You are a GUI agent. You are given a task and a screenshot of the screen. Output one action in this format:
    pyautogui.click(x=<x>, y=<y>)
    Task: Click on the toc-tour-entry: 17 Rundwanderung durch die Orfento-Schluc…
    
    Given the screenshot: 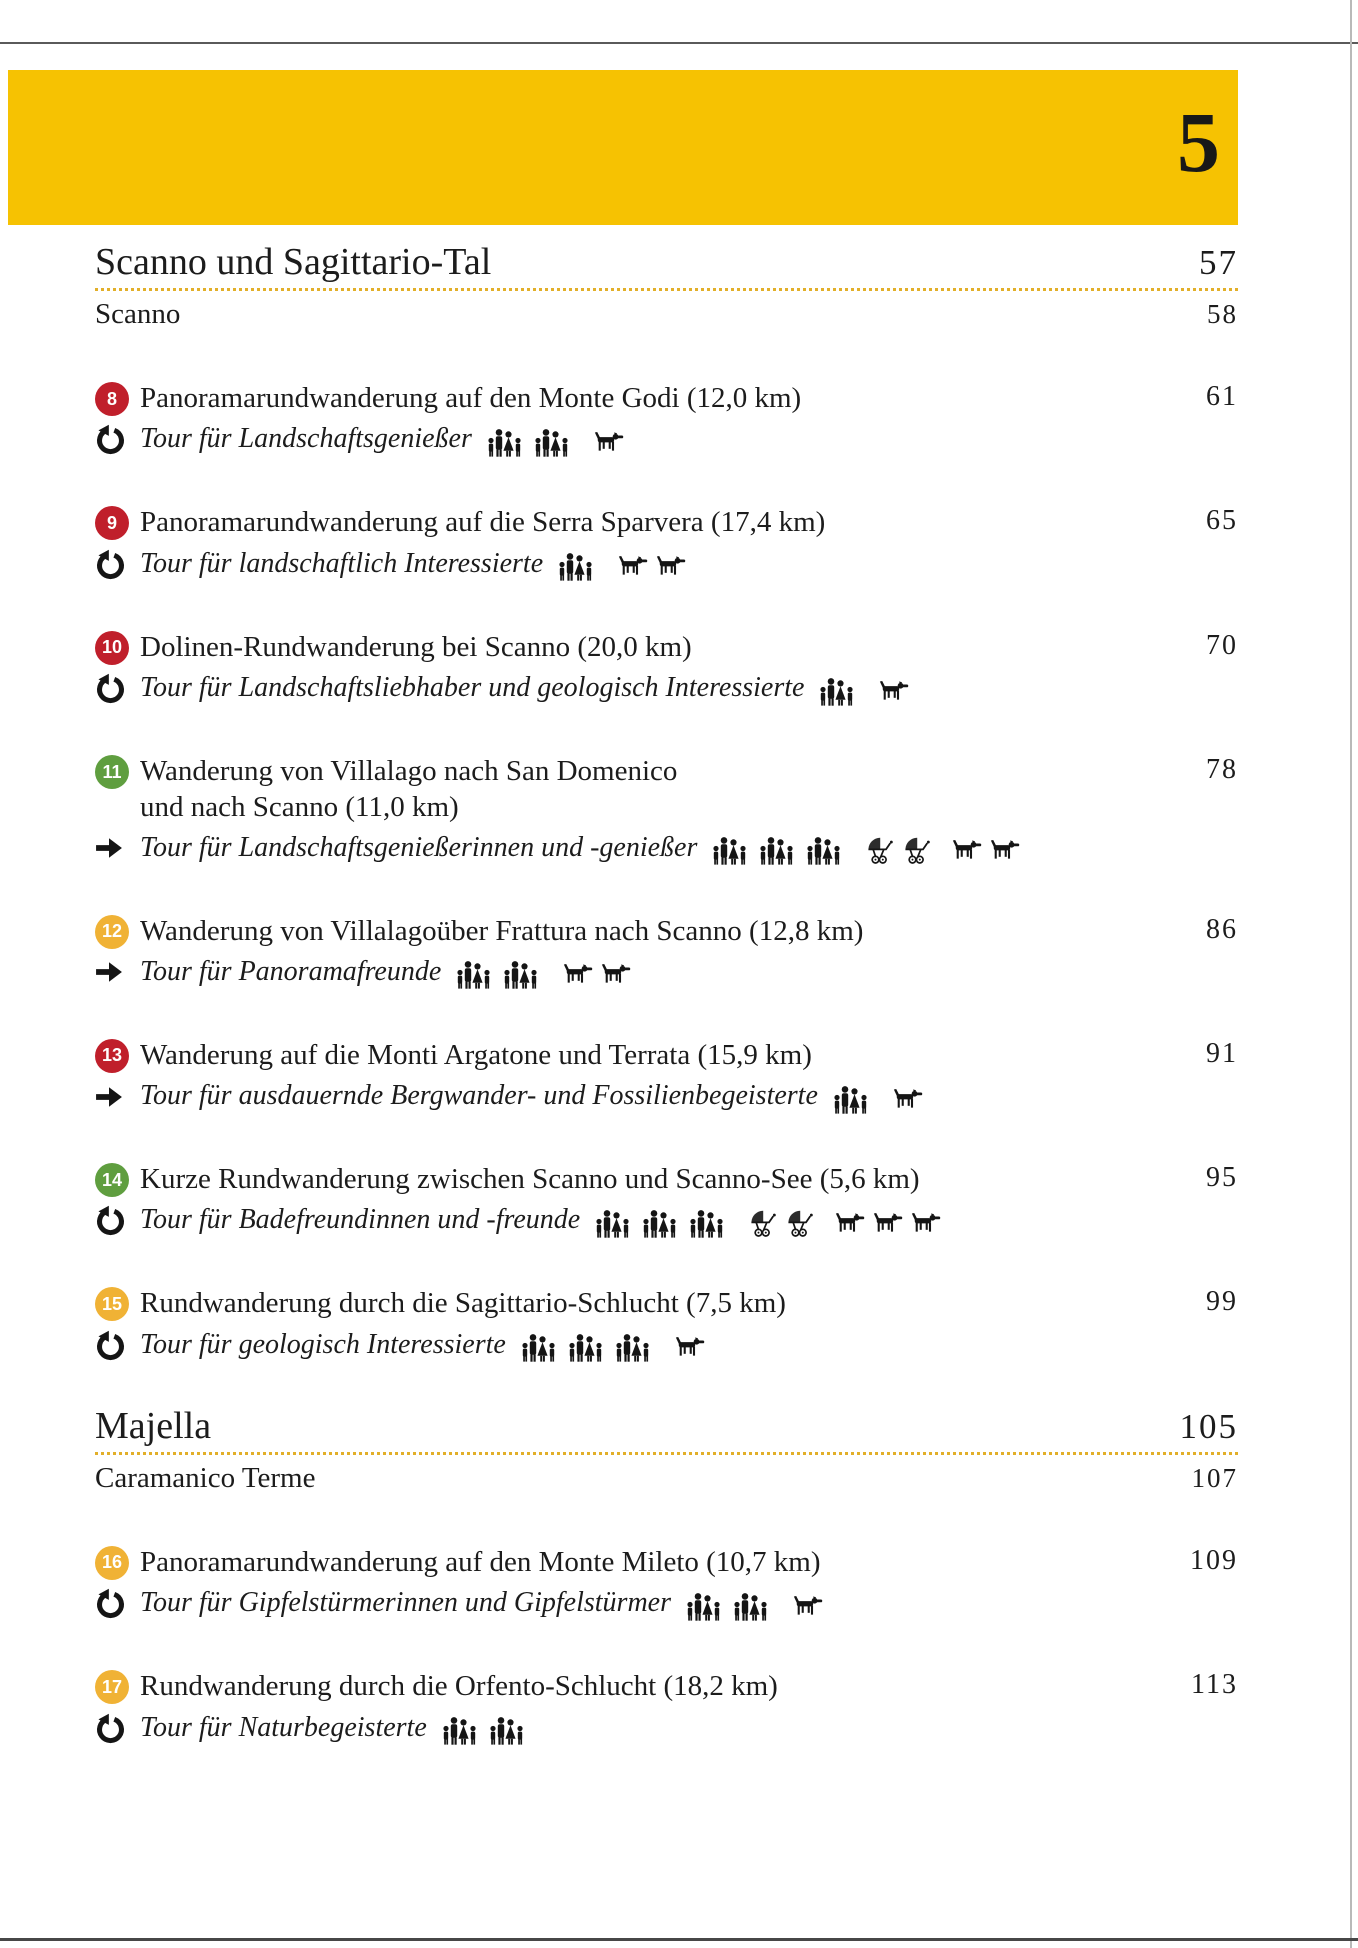 What is the action you would take?
    pyautogui.click(x=666, y=1706)
    